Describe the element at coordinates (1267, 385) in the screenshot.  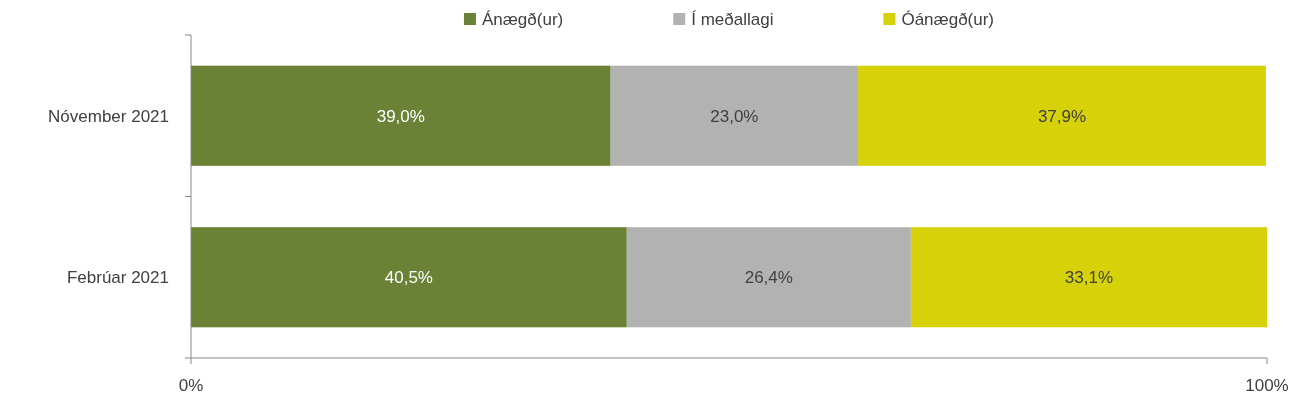
I see `x-tick-label: 100%` at that location.